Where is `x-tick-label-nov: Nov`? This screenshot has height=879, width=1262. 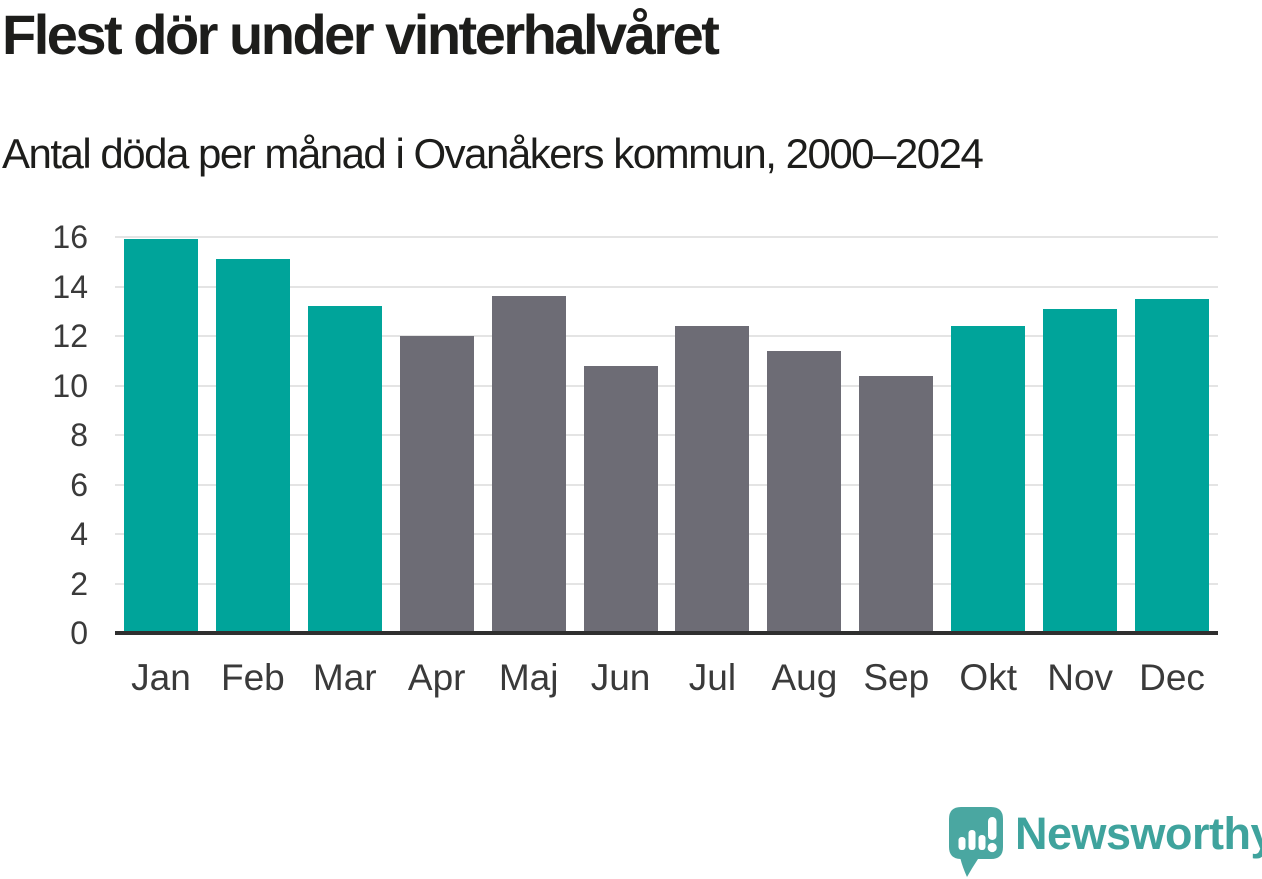 x-tick-label-nov: Nov is located at coordinates (1080, 677).